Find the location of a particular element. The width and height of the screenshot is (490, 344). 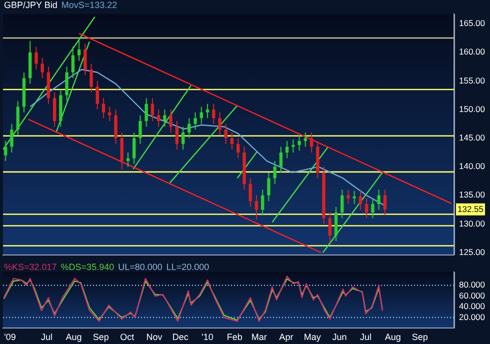

y-tick-label: 155.00 is located at coordinates (472, 80).